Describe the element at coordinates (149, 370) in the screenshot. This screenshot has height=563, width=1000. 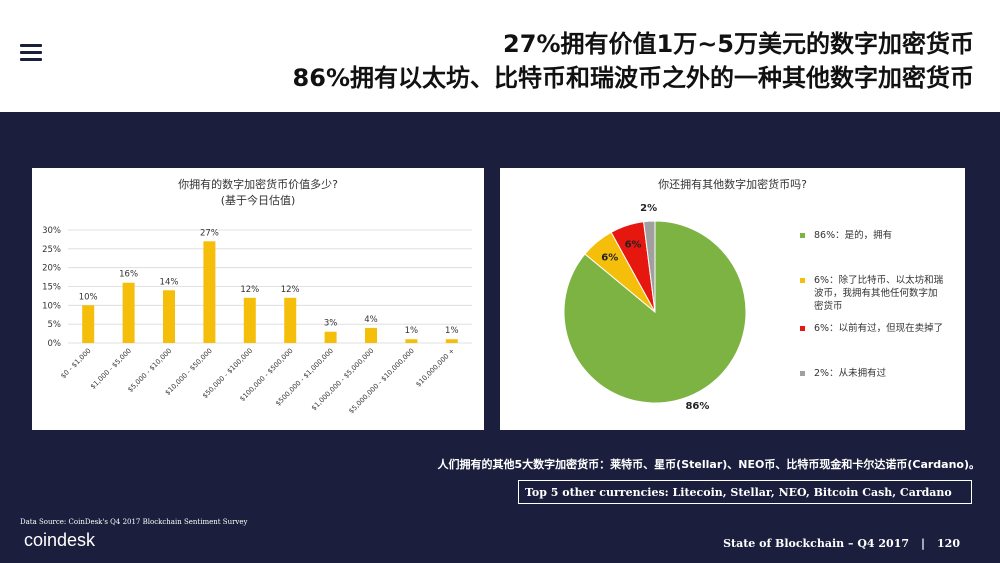
I see `x-tick-label: $5,000 - $10,000` at that location.